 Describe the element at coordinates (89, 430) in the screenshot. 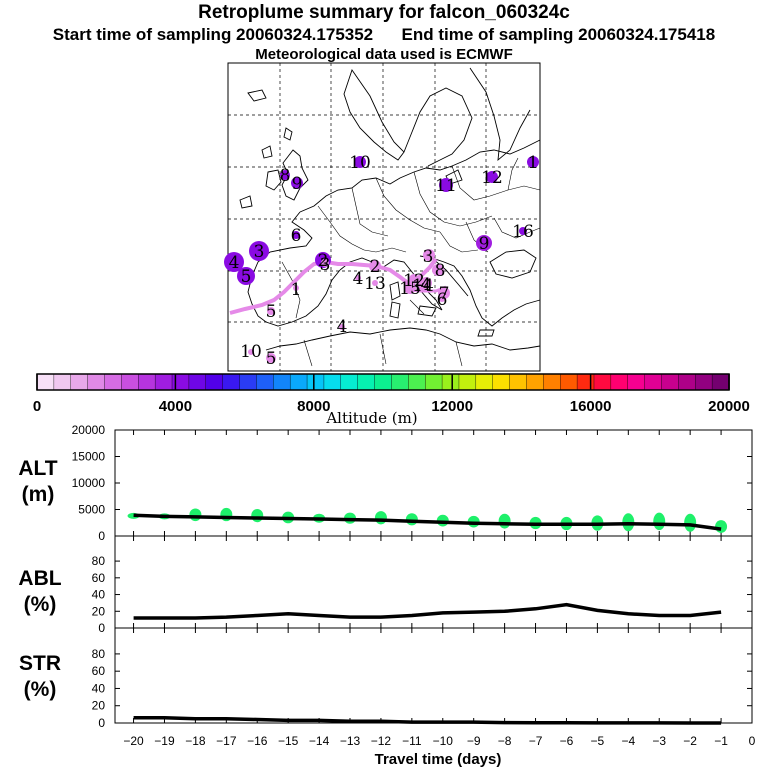

I see `alt-y-tick-label: 20000` at that location.